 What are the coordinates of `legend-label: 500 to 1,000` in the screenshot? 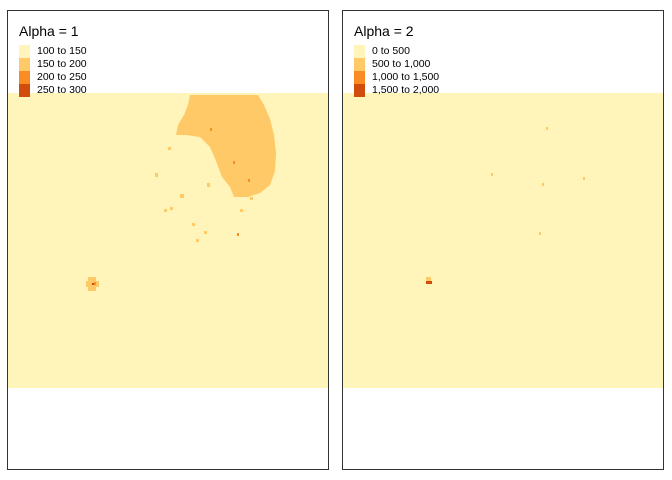 It's located at (401, 64).